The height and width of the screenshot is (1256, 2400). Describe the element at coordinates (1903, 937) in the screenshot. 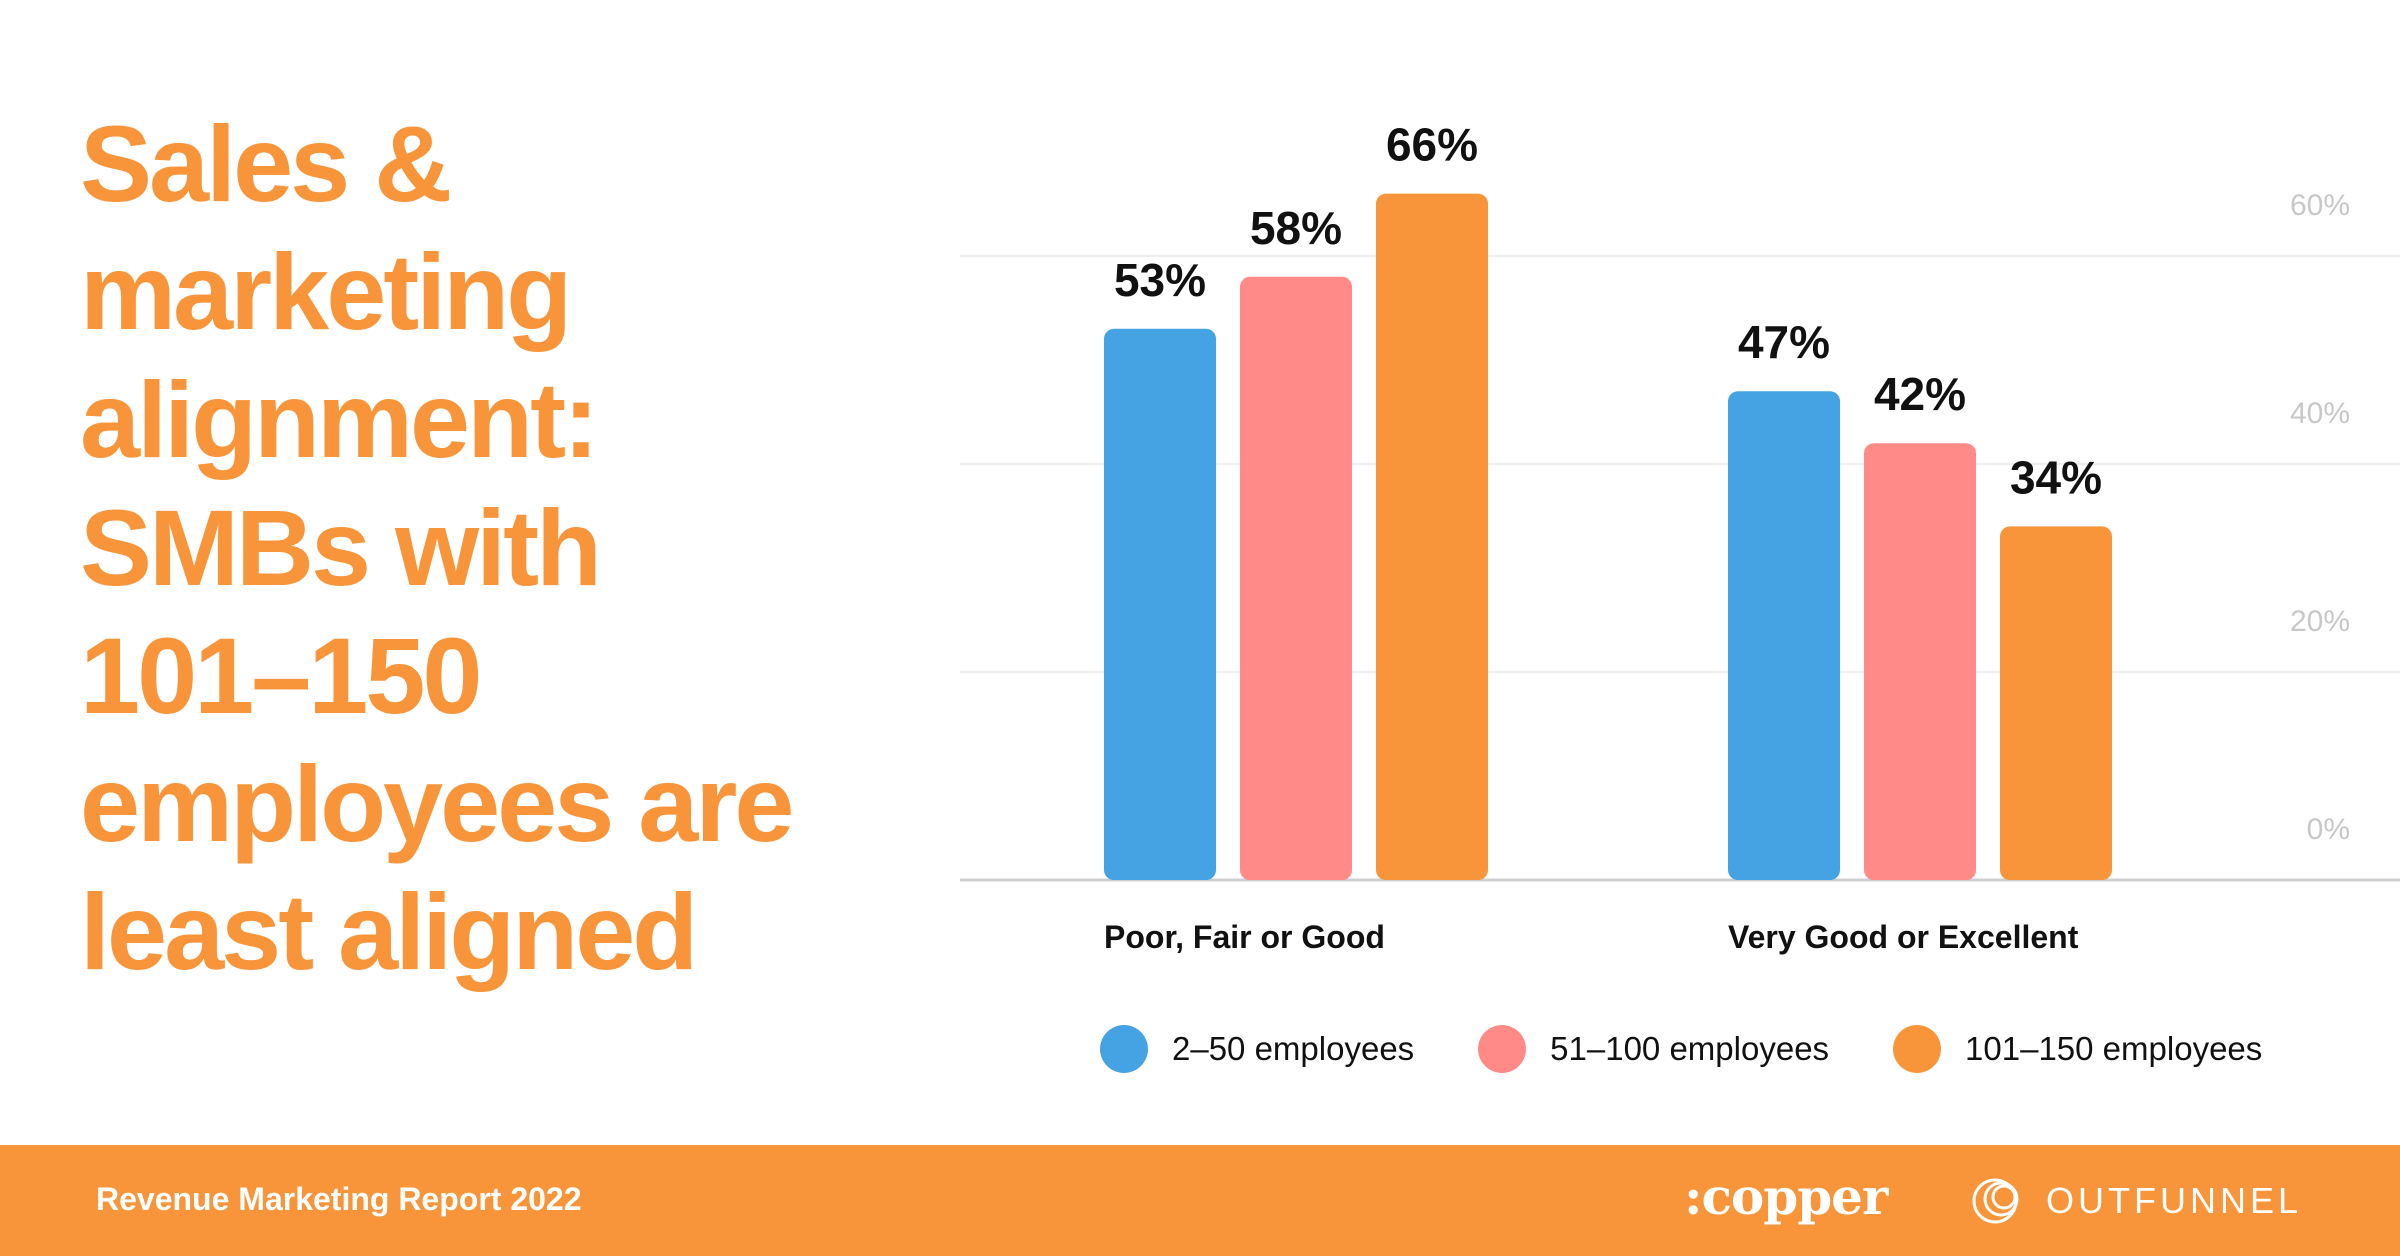

I see `x-category-label: Very Good or Excellent` at that location.